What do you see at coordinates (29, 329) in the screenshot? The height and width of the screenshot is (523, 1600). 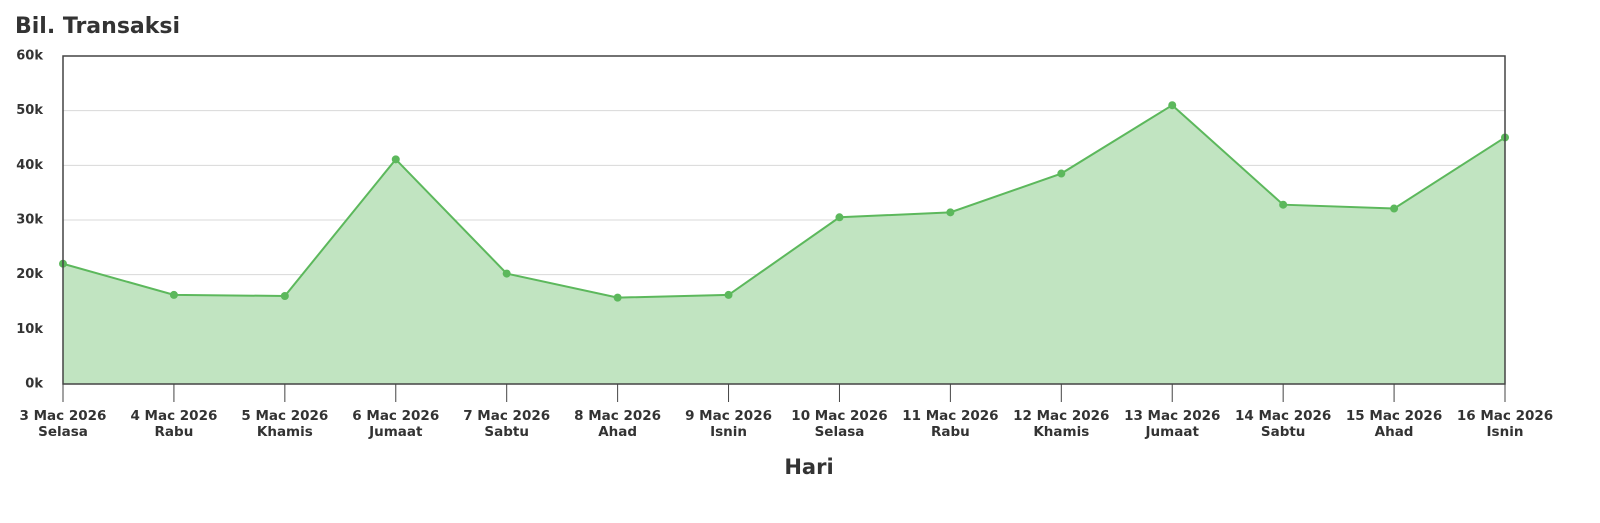 I see `y-tick-label: 10k` at bounding box center [29, 329].